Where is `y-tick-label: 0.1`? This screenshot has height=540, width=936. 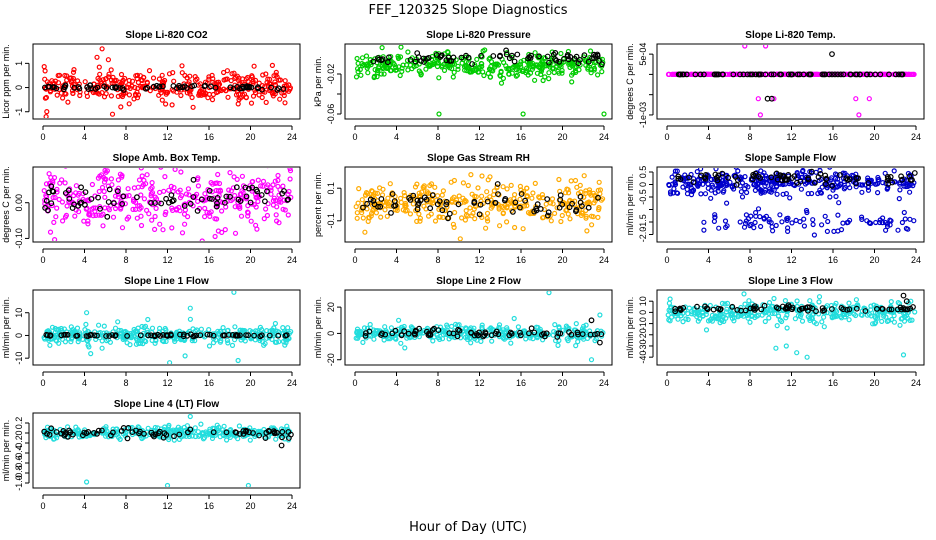
y-tick-label: 0.1 is located at coordinates (331, 188).